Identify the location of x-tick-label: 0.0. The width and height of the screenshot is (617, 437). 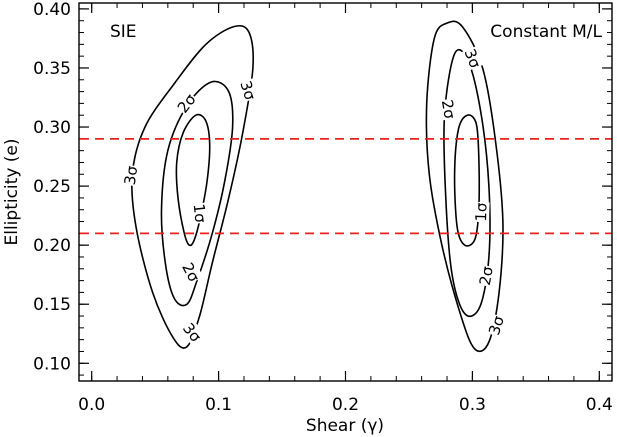
(91, 405).